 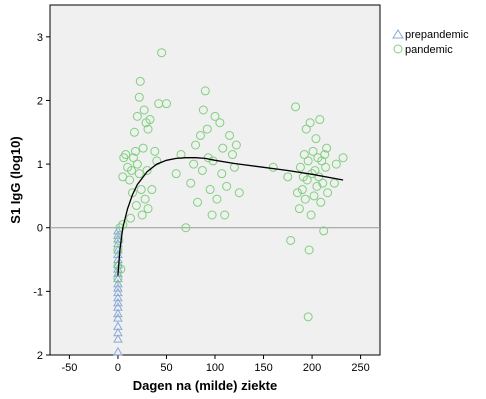 I want to click on legend-item-pandemic: pandemic, so click(x=423, y=50).